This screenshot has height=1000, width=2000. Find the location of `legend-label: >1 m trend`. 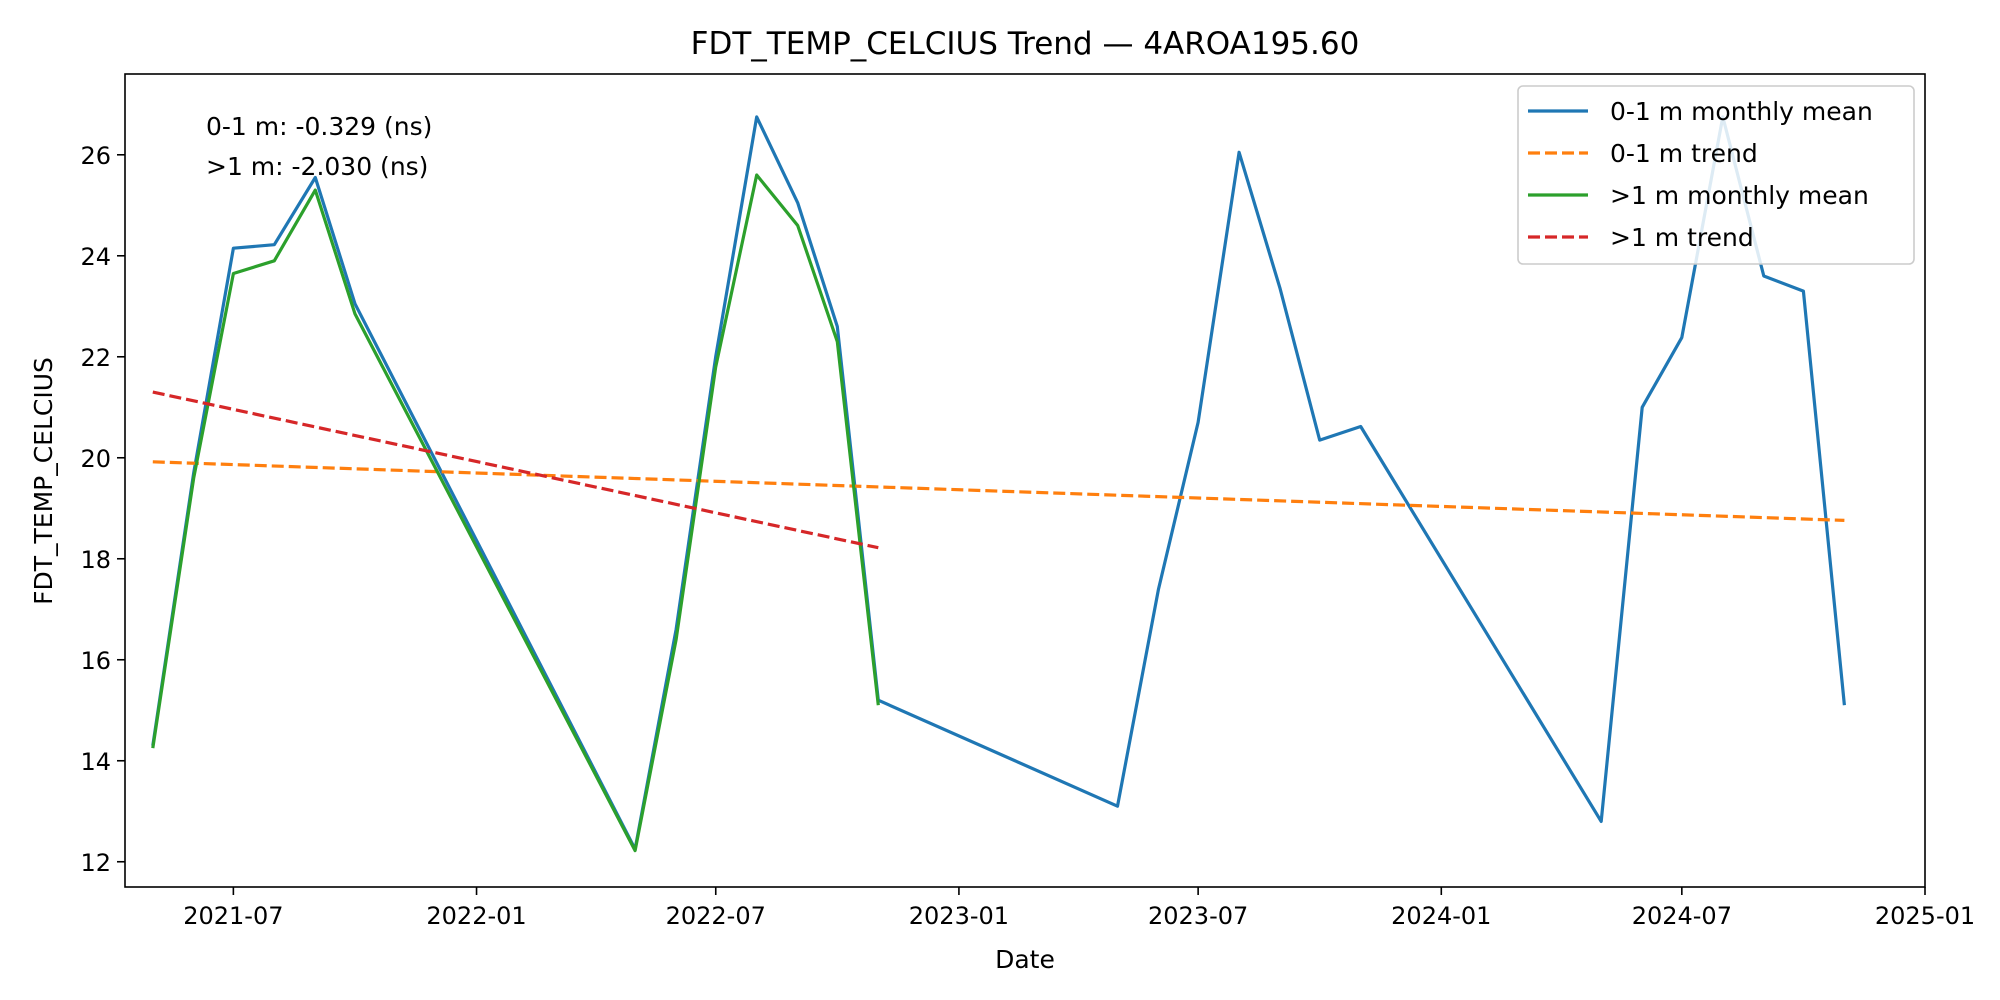

legend-label: >1 m trend is located at coordinates (1682, 237).